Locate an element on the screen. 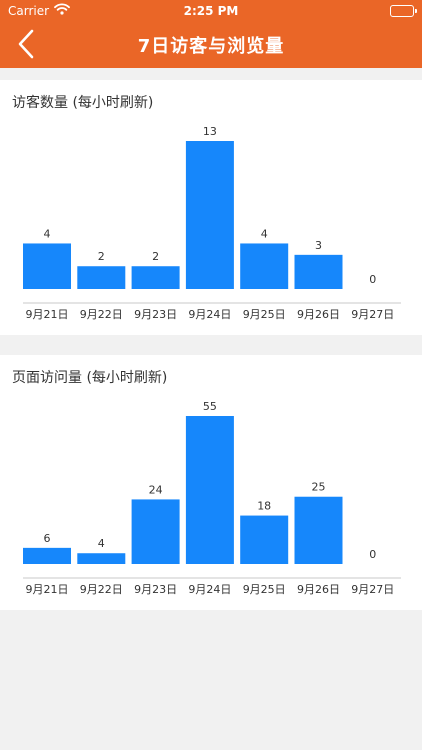 The image size is (422, 750). data-label: 13 is located at coordinates (210, 131).